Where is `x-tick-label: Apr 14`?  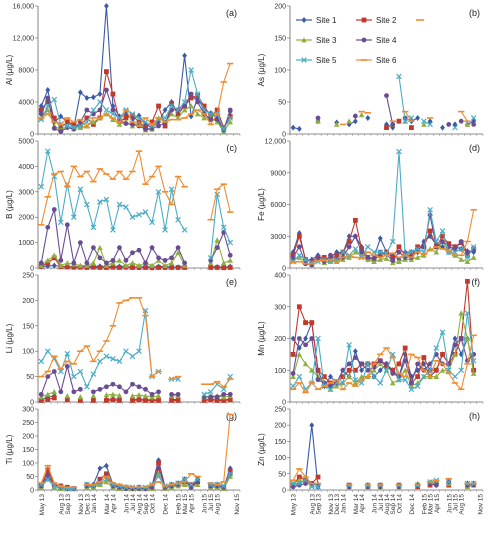
x-tick-label: Apr 14 is located at coordinates (362, 504).